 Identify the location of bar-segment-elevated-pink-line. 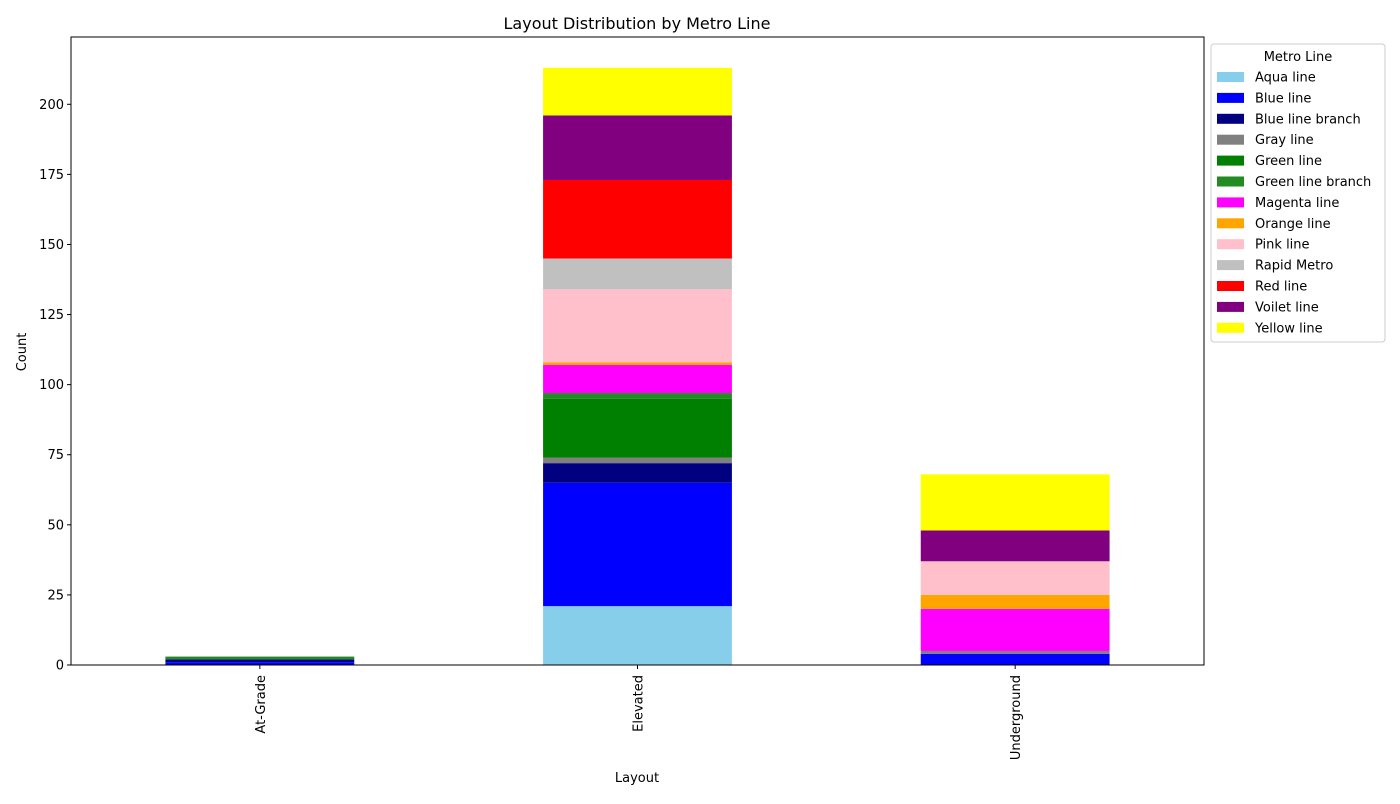
(637, 326).